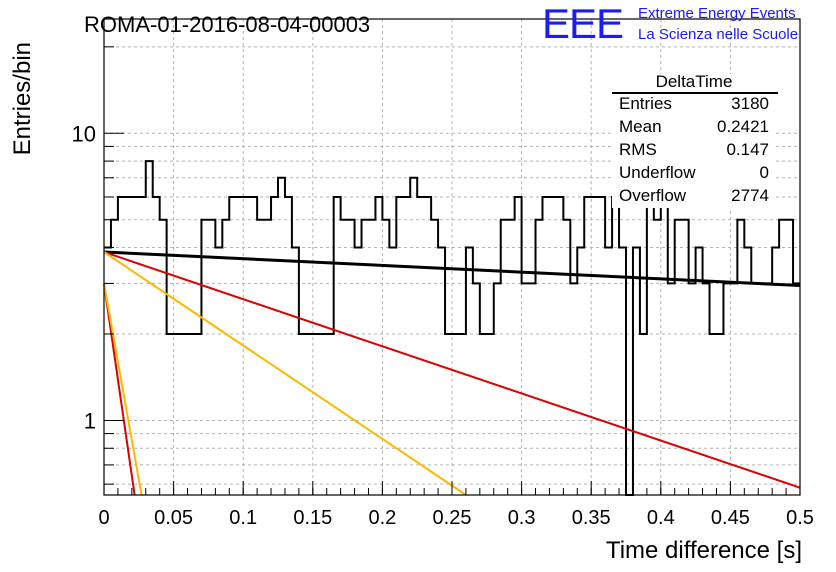 This screenshot has height=572, width=836. Describe the element at coordinates (103, 518) in the screenshot. I see `x-tick-label: 0` at that location.